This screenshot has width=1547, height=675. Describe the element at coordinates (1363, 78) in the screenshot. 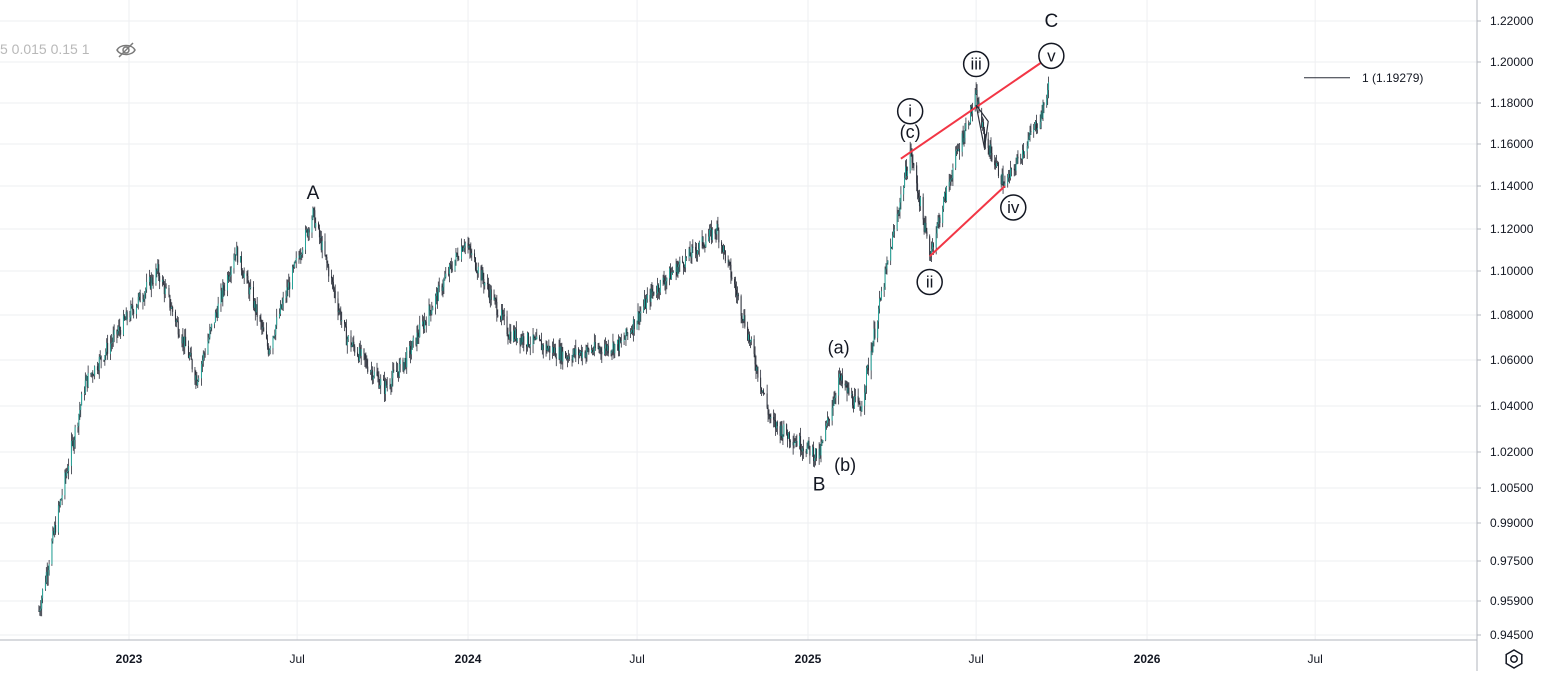

I see `price-line: 1 (1.19279)` at that location.